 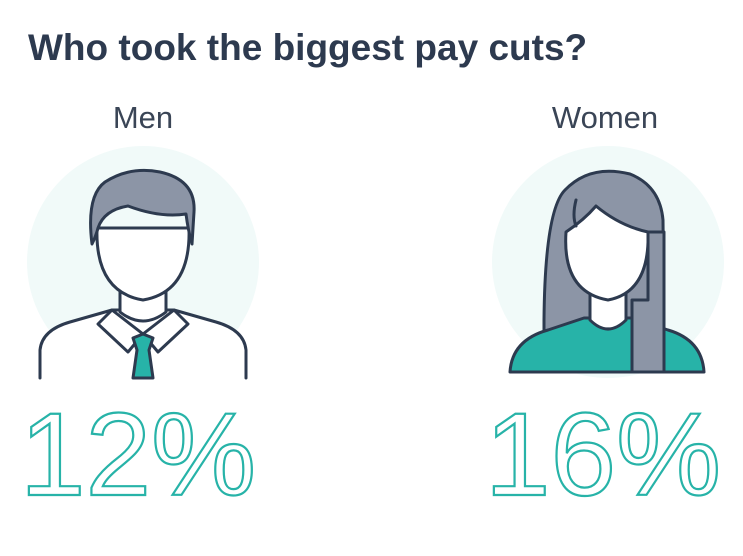 I want to click on woman-icon, so click(x=607, y=271).